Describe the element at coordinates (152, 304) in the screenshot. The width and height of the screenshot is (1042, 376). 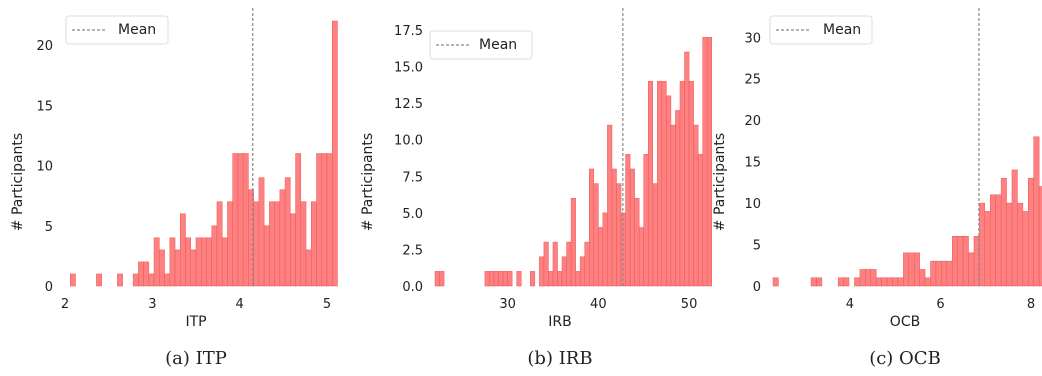
I see `x-tick-label: 3` at that location.